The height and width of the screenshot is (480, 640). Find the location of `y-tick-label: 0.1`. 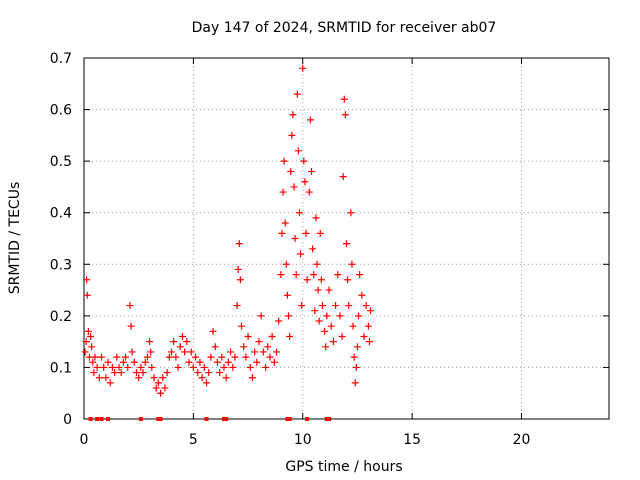

y-tick-label: 0.1 is located at coordinates (61, 368).